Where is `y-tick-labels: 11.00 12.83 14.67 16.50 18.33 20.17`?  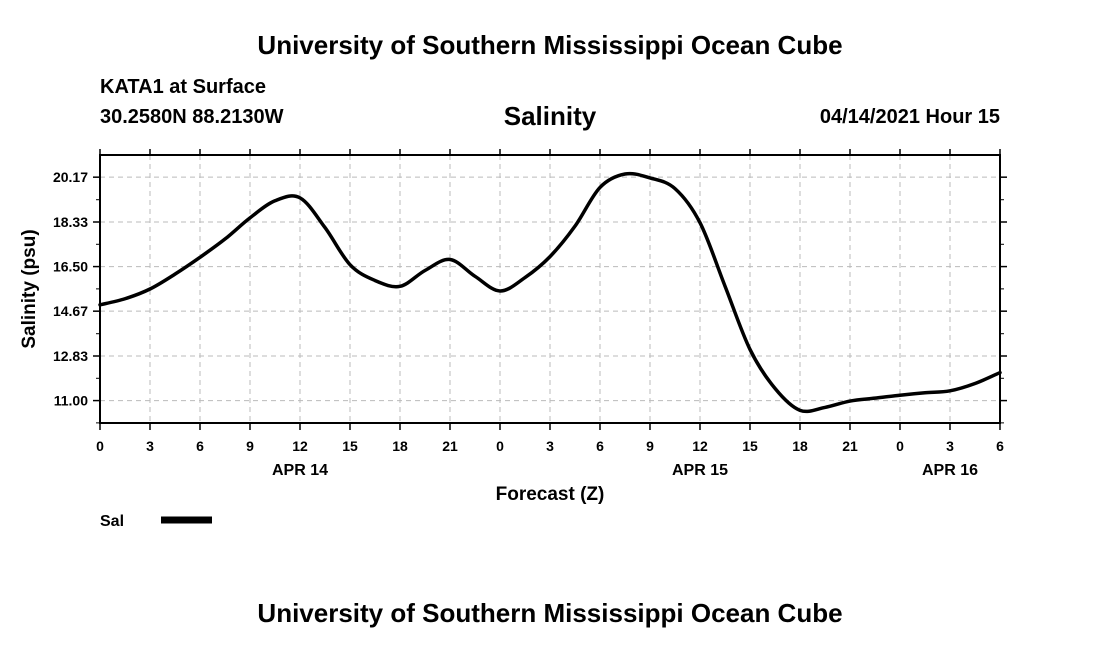
y-tick-labels: 11.00 12.83 14.67 16.50 18.33 20.17 is located at coordinates (70, 288).